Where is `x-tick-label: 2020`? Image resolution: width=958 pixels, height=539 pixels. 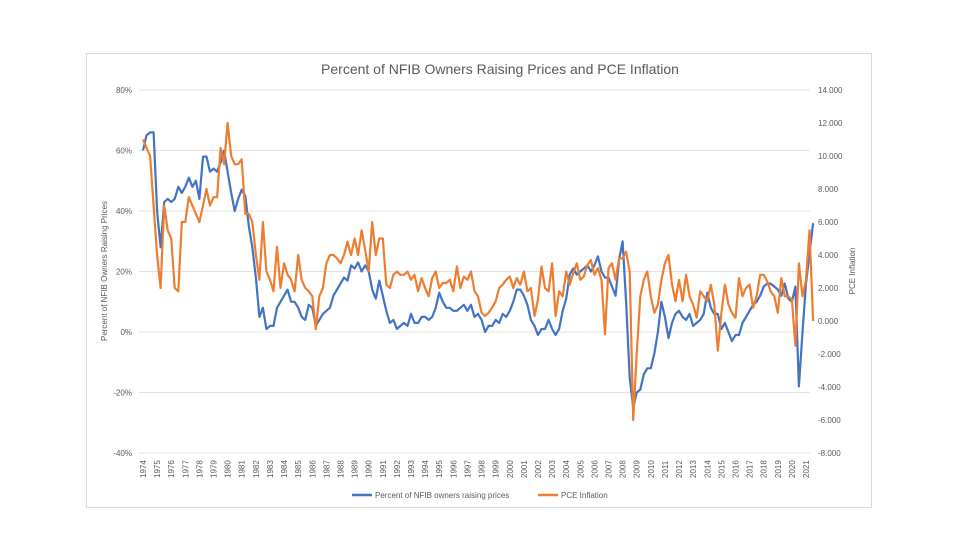 x-tick-label: 2020 is located at coordinates (792, 469).